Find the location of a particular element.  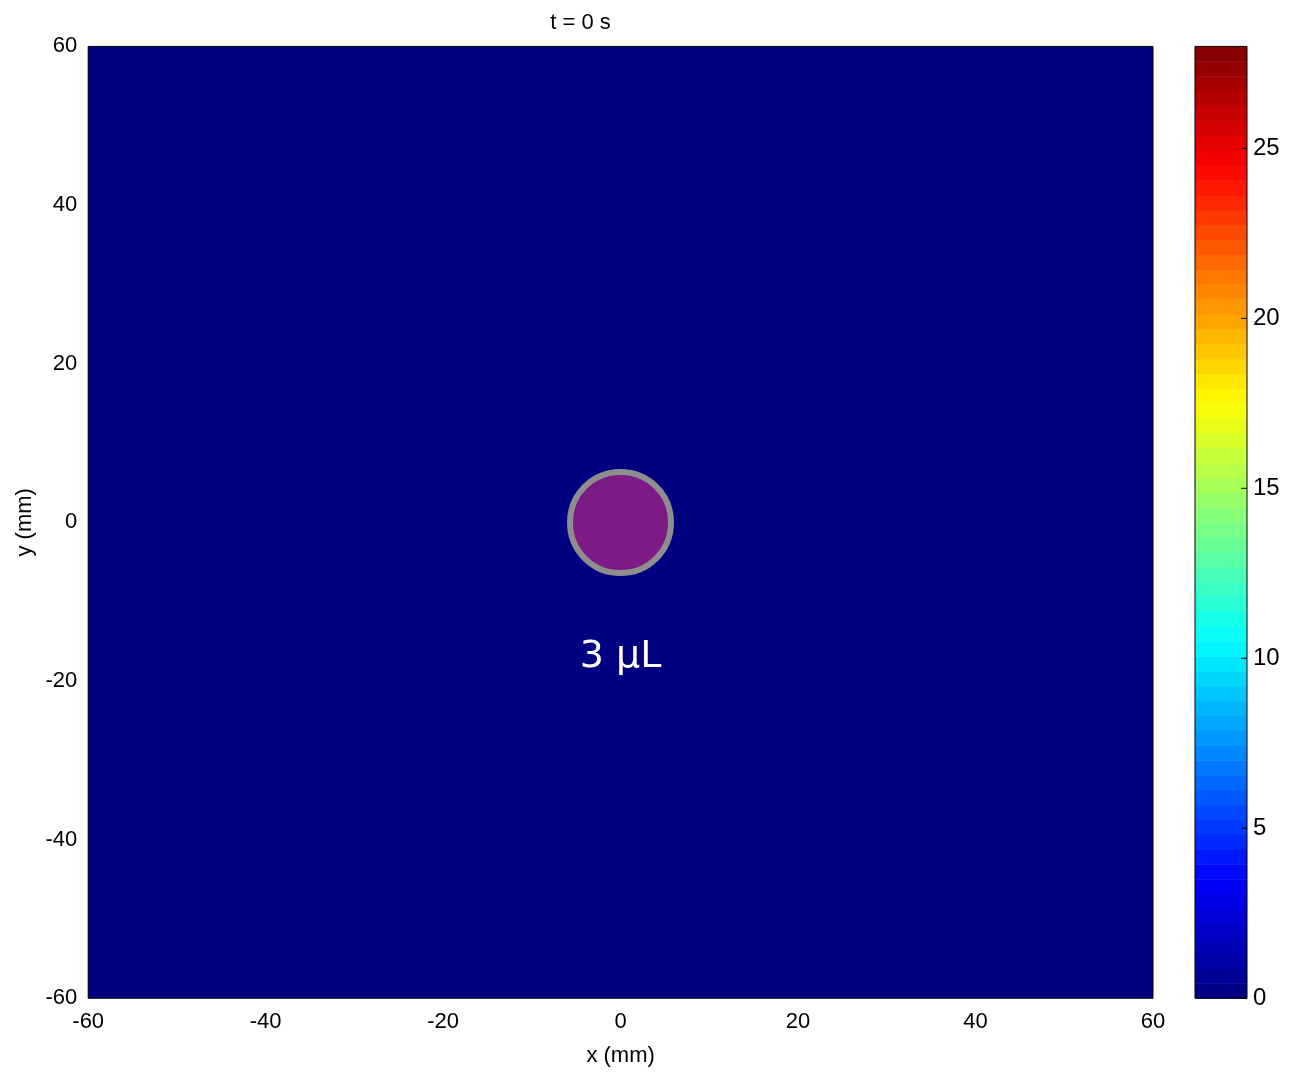

color-bar-label: 0 is located at coordinates (1260, 996).